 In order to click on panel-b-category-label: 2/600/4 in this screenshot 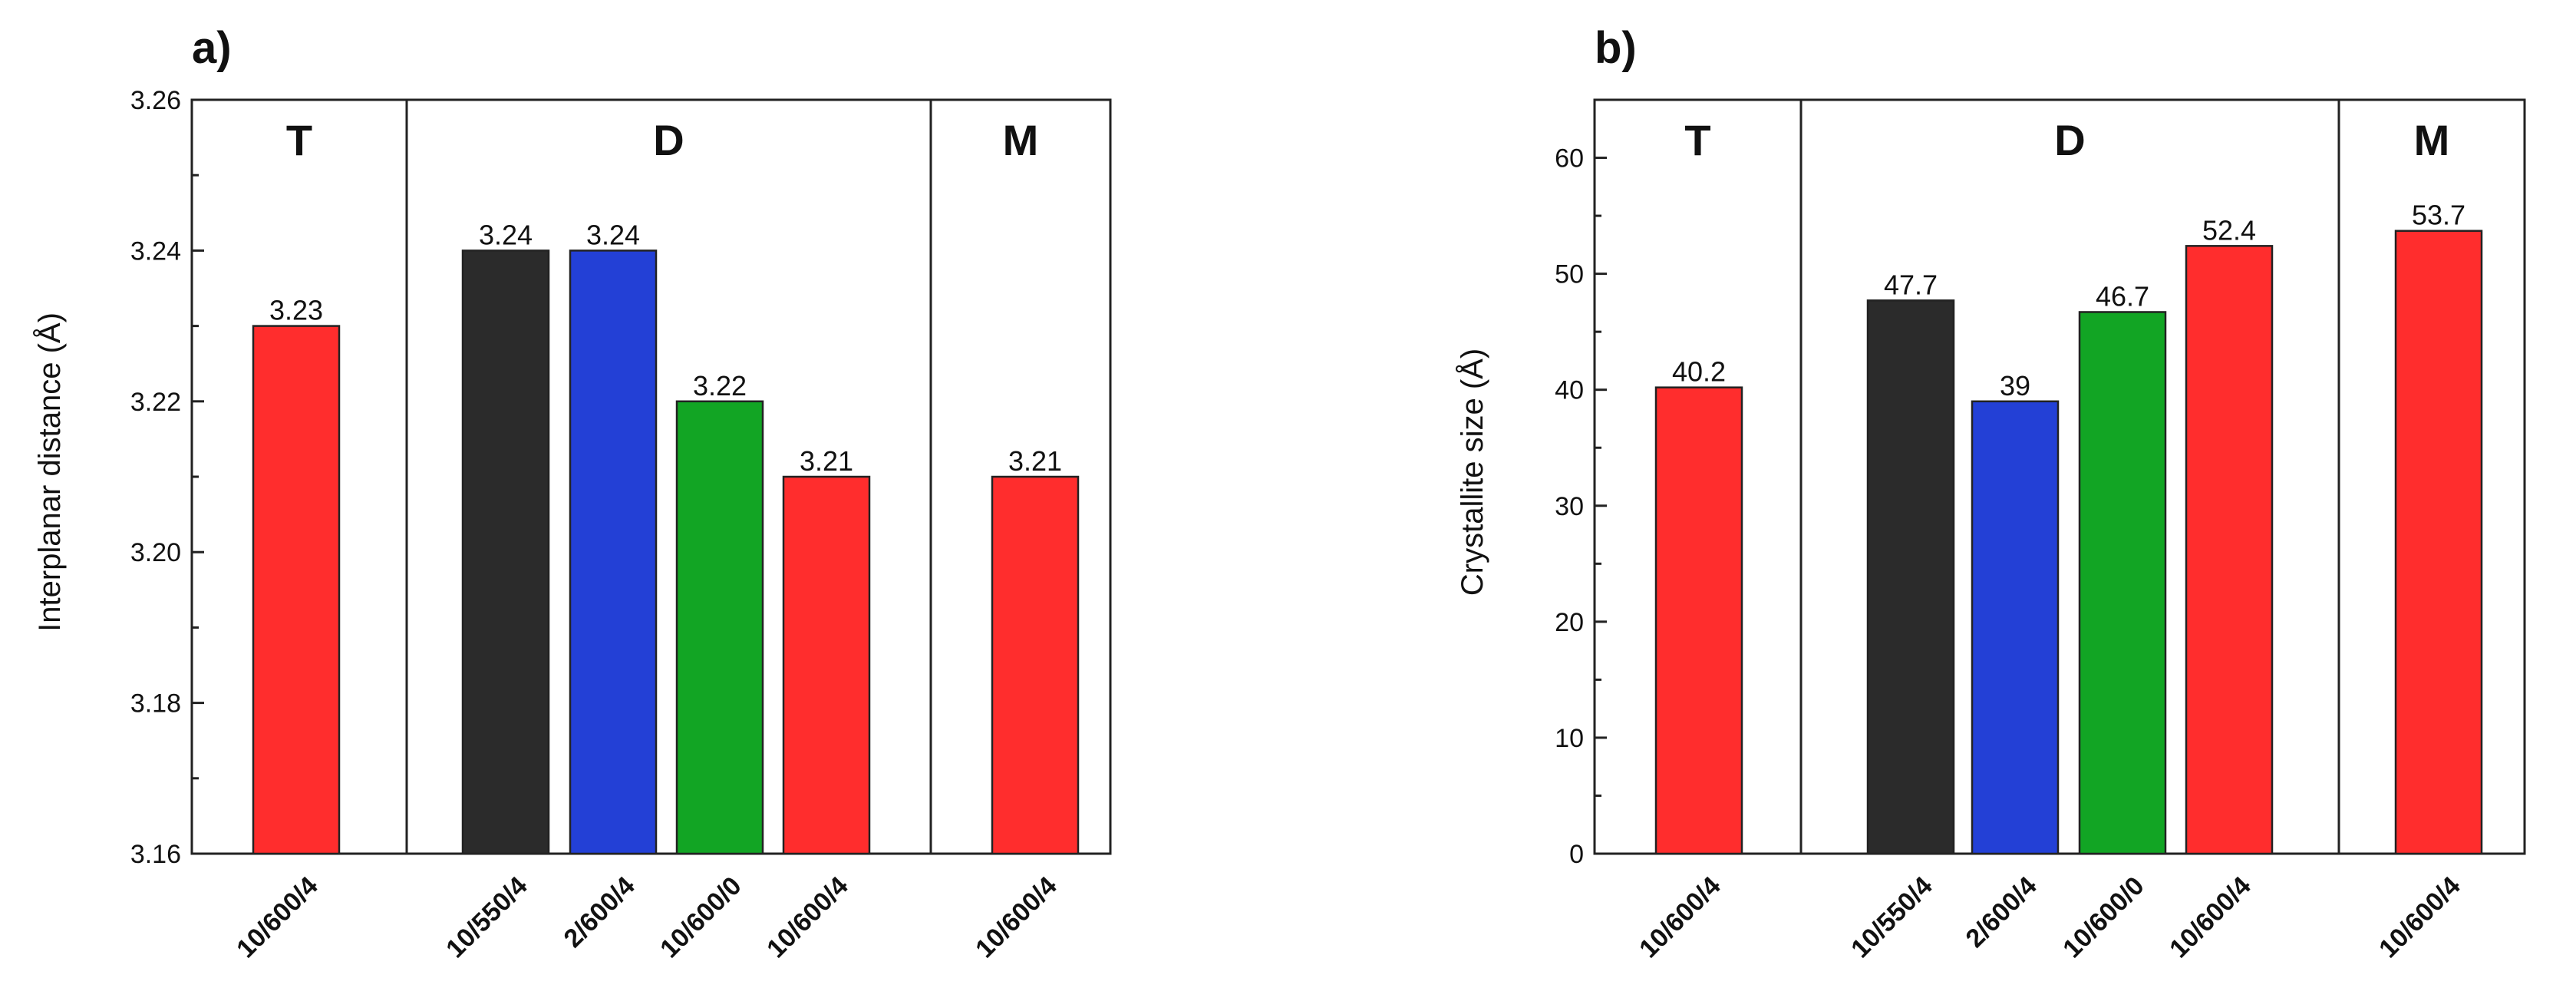, I will do `click(2002, 912)`.